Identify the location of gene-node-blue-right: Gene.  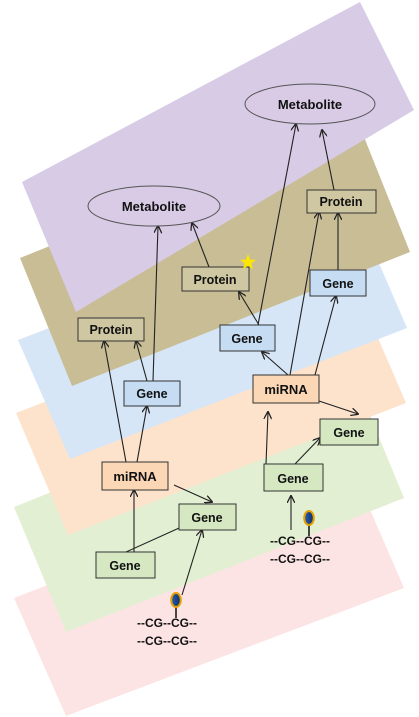
(338, 283).